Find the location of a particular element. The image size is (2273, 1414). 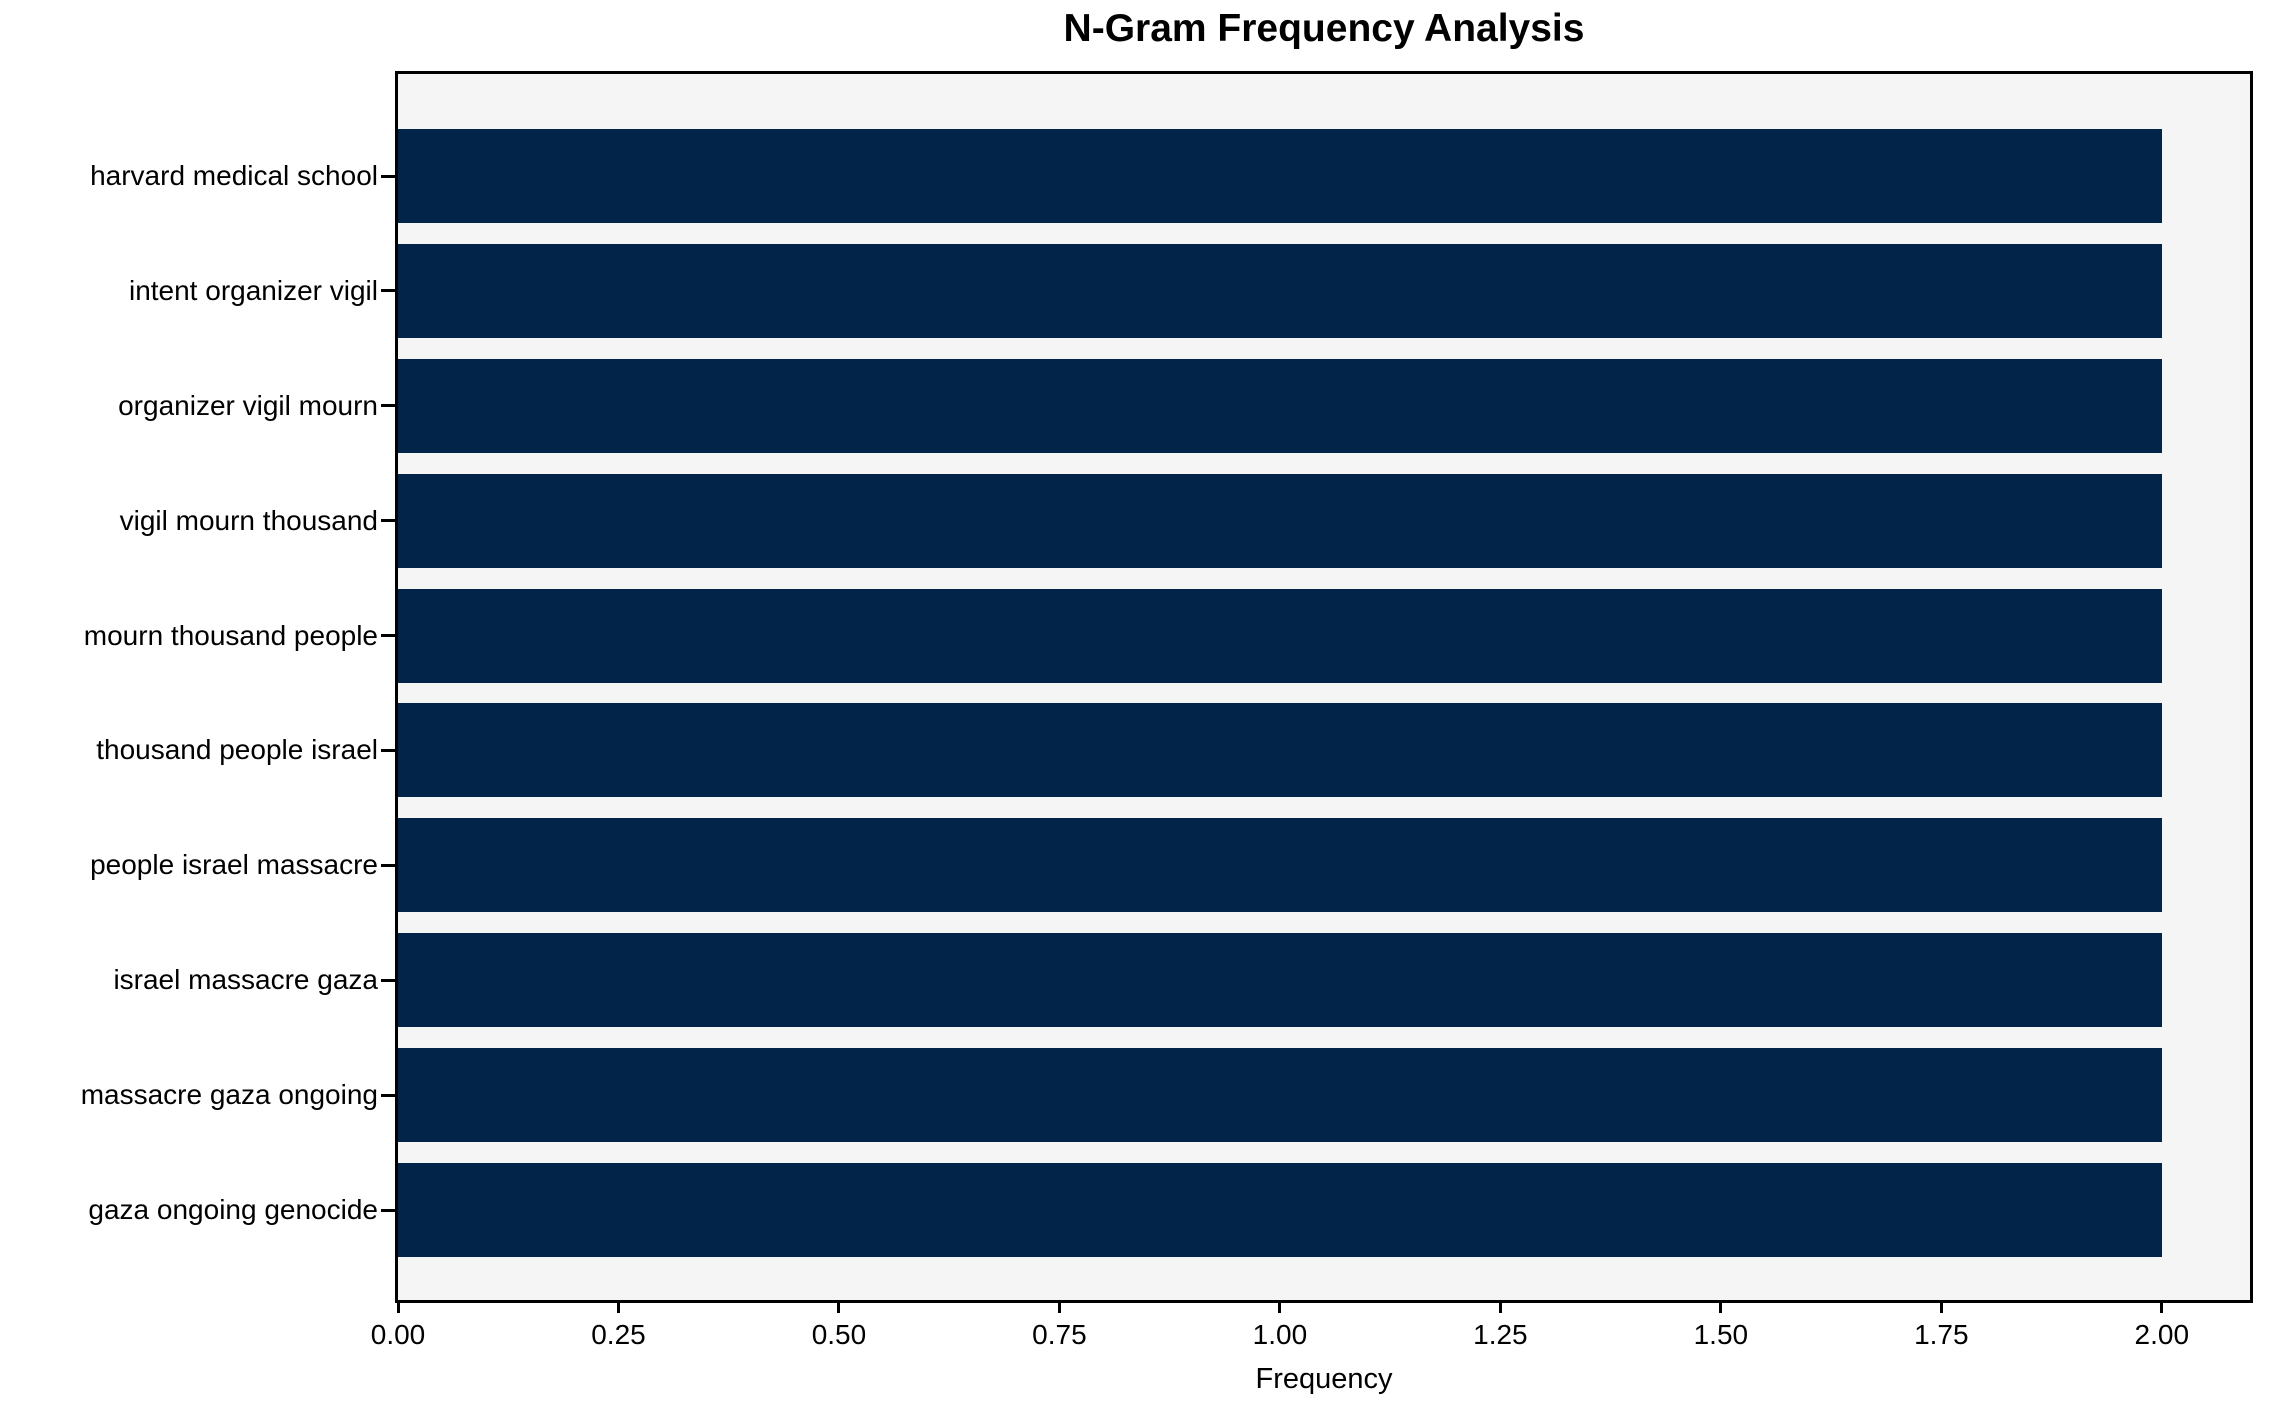

y-tick-label: massacre gaza ongoing is located at coordinates (229, 1095).